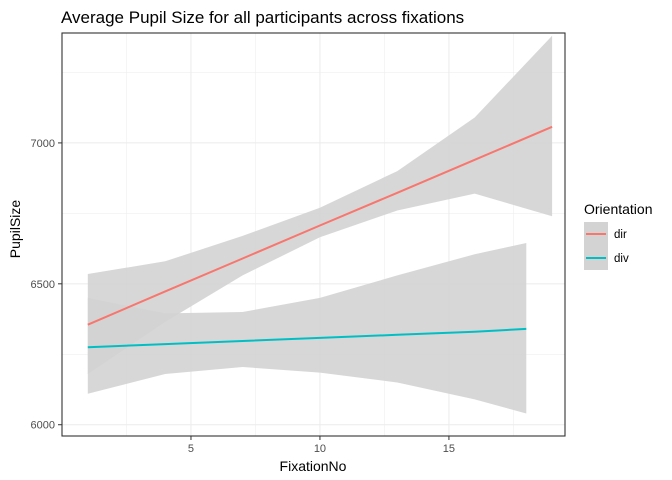  I want to click on legend-label-dir: dir, so click(620, 235).